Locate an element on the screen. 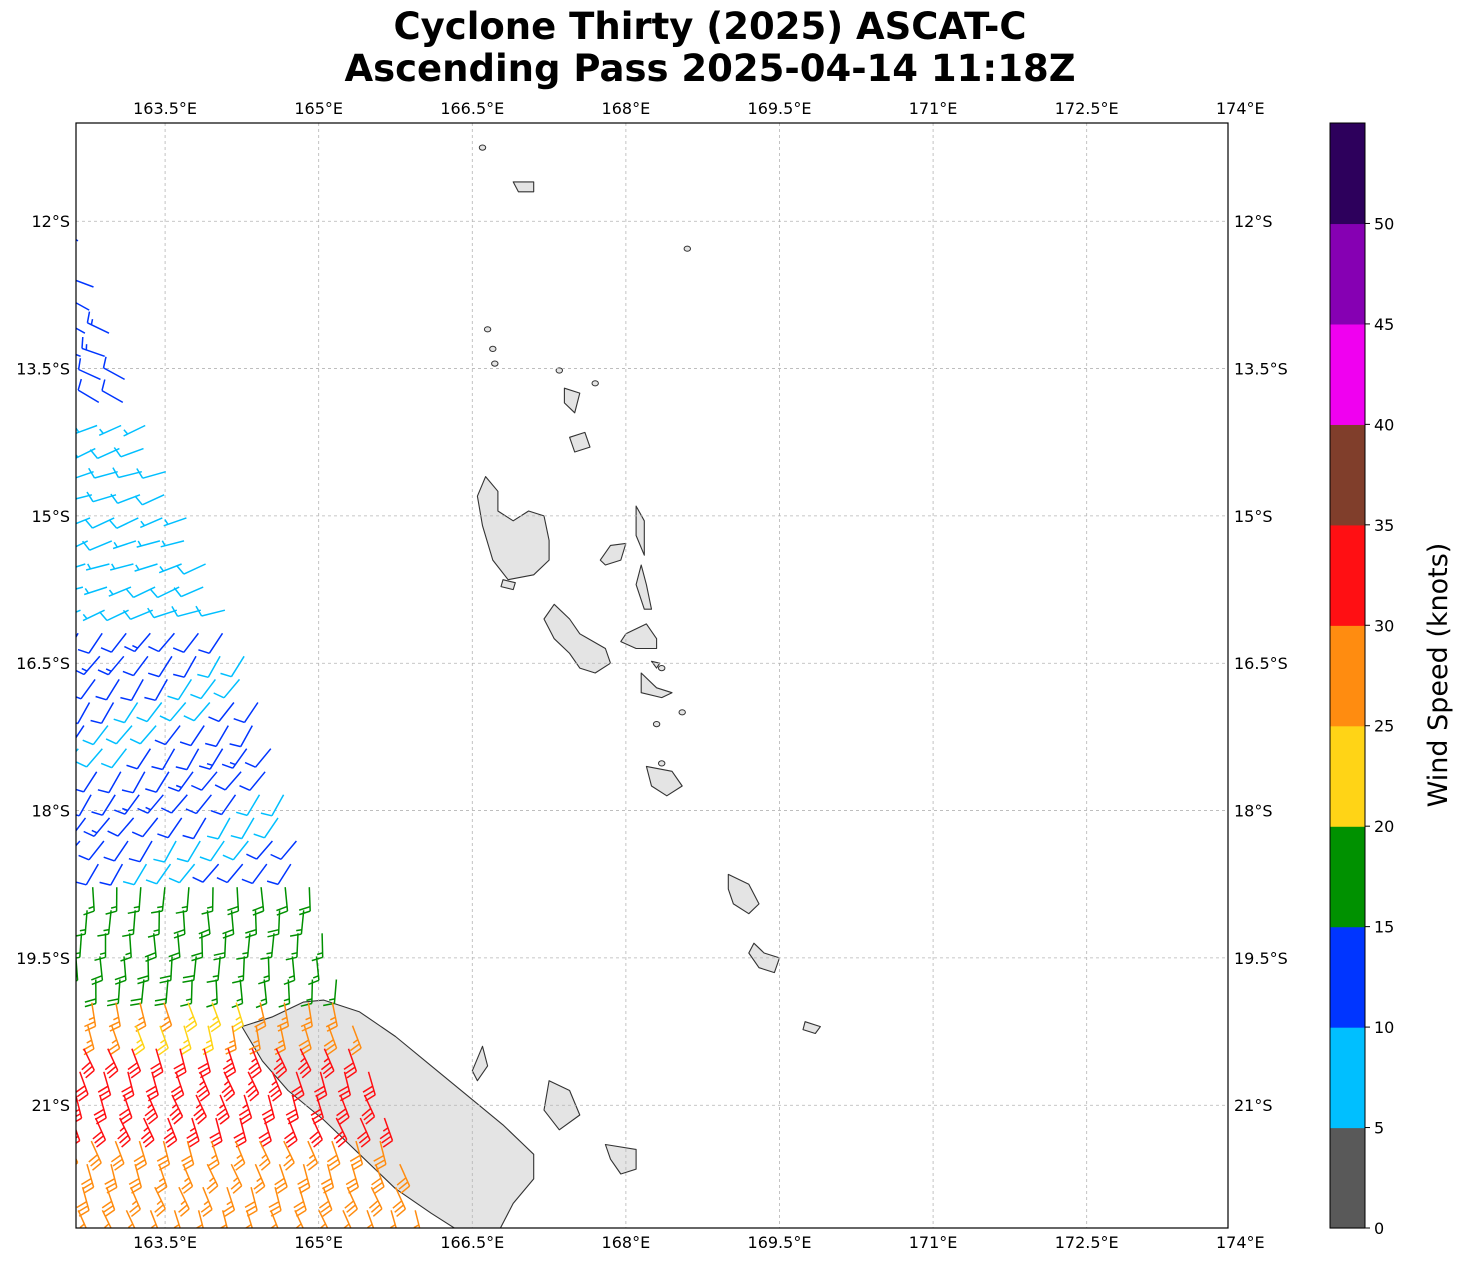 The height and width of the screenshot is (1264, 1466). colorbar-bin is located at coordinates (1347, 1078).